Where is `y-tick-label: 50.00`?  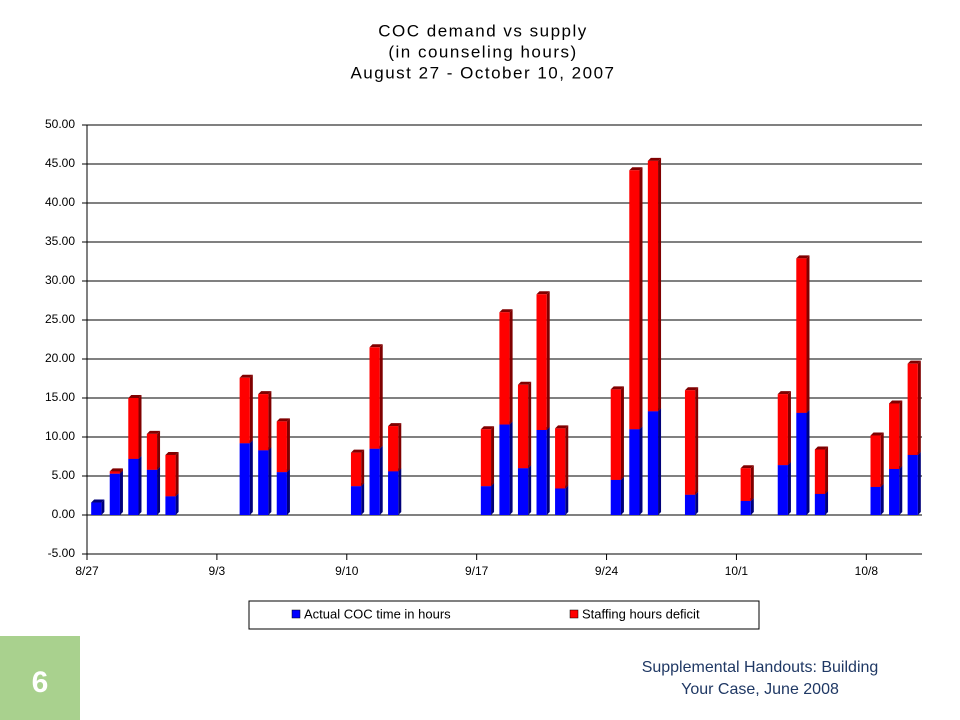 y-tick-label: 50.00 is located at coordinates (60, 124).